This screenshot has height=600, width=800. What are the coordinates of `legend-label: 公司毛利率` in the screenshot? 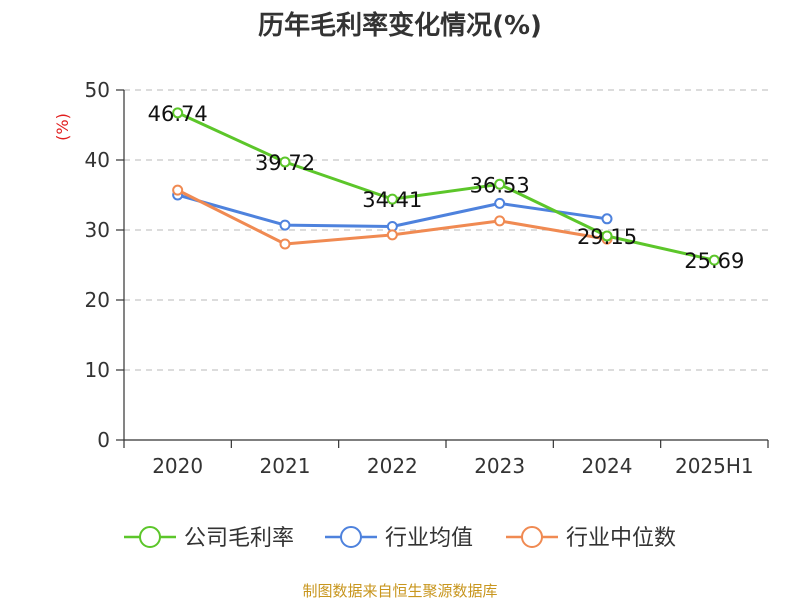 It's located at (239, 538).